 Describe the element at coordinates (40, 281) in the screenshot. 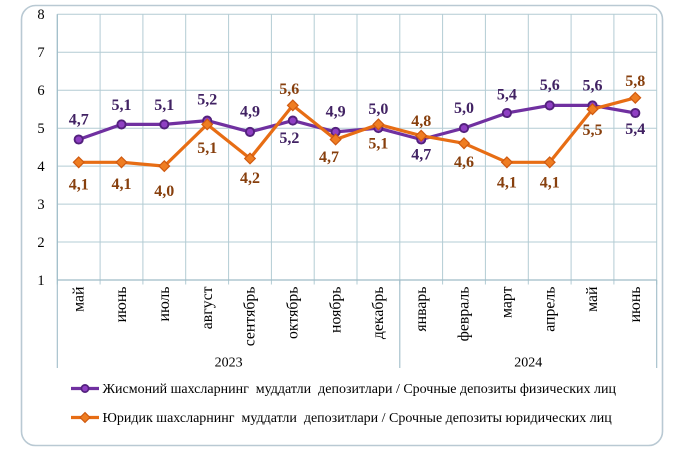

I see `svg-text: 1` at that location.